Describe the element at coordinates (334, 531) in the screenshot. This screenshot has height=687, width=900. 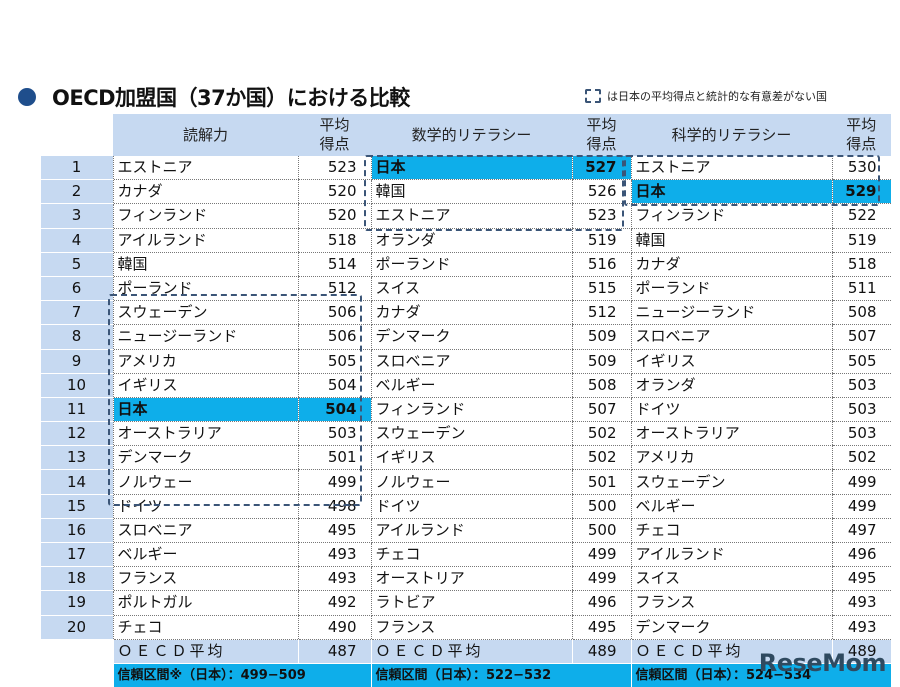
I see `reading-score: 495` at that location.